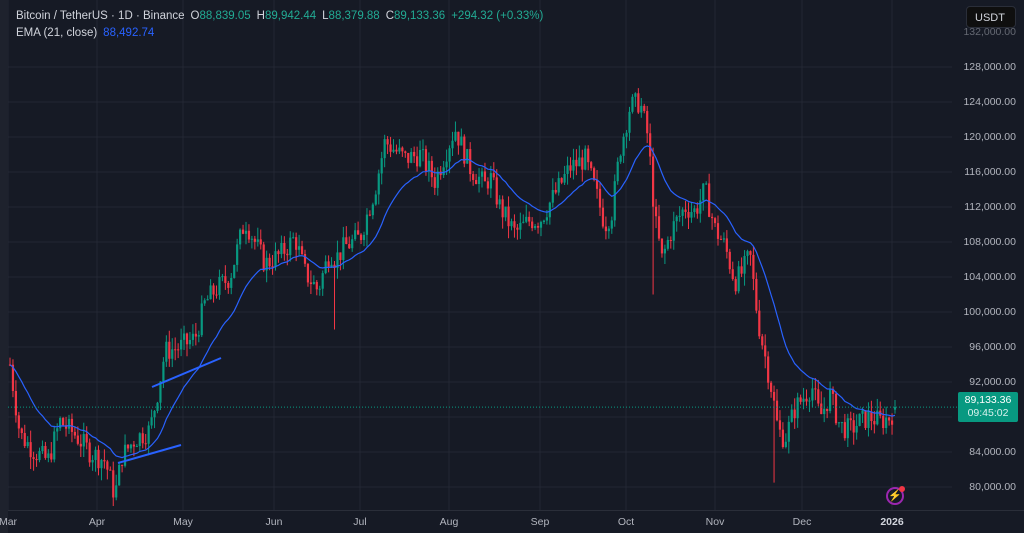 The width and height of the screenshot is (1024, 533). What do you see at coordinates (892, 522) in the screenshot?
I see `time-tick-label: 2026` at bounding box center [892, 522].